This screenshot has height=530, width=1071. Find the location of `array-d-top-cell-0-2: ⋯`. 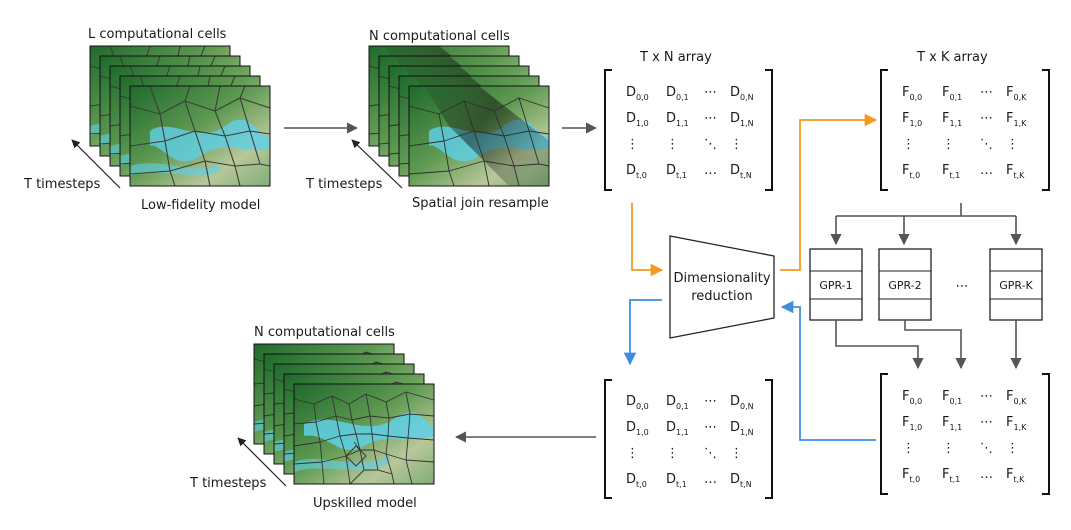

array-d-top-cell-0-2: ⋯ is located at coordinates (710, 92).